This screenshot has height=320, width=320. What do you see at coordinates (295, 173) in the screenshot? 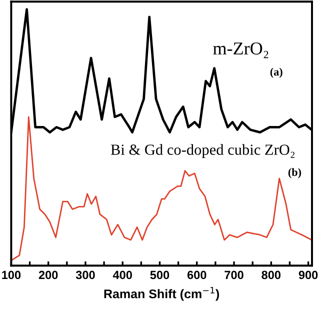
I see `annotation: (b)` at bounding box center [295, 173].